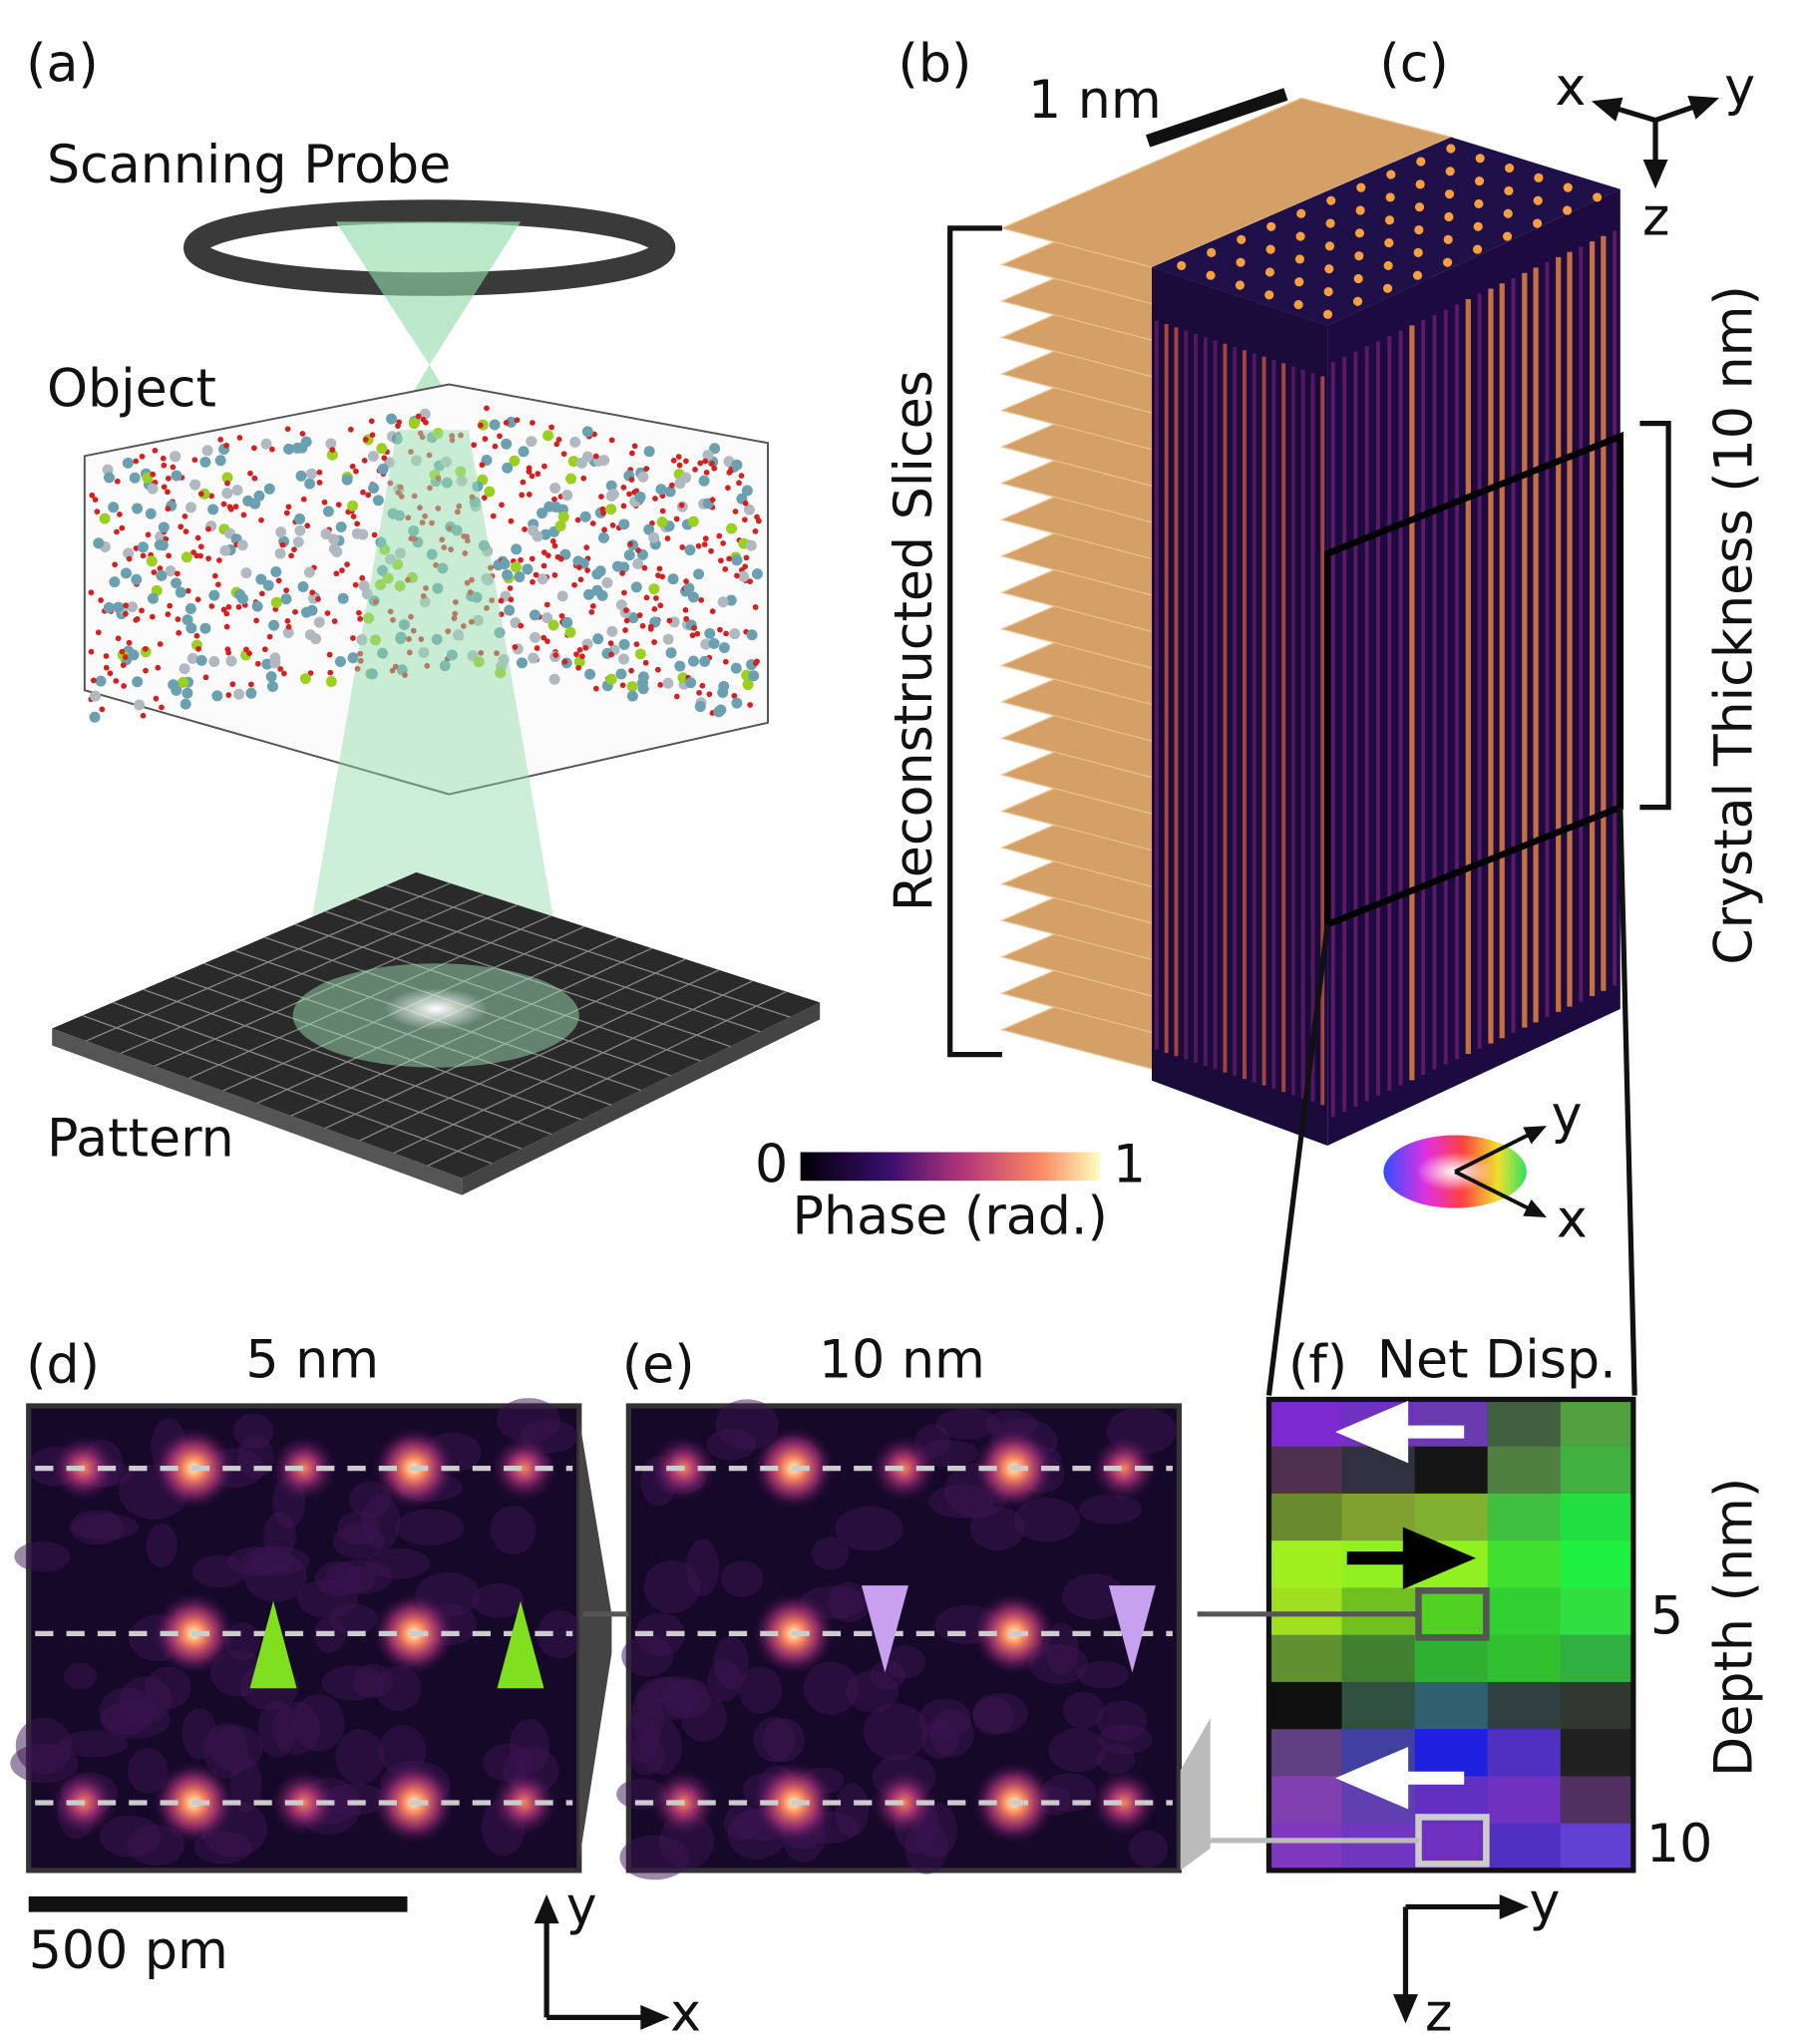 The height and width of the screenshot is (2044, 1796). I want to click on exit-beam, so click(432, 729).